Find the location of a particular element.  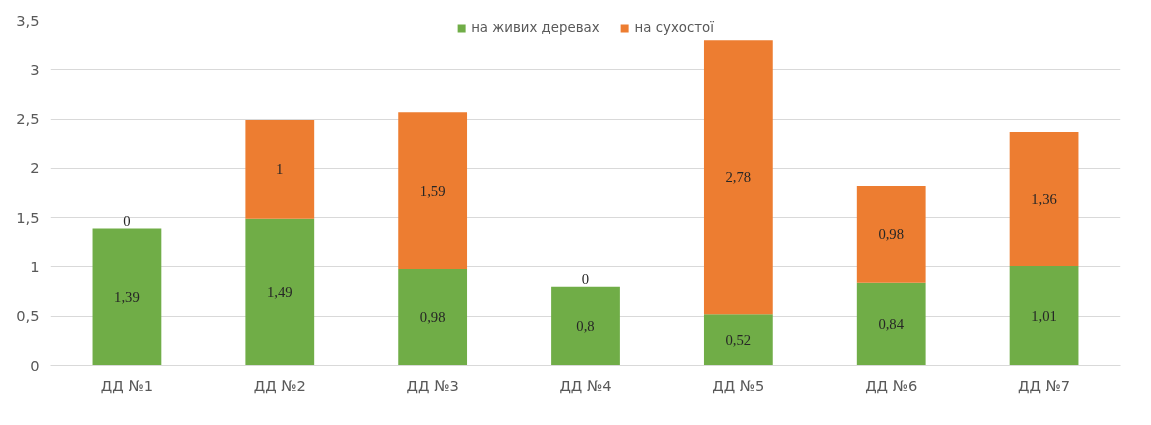

x-tick-label: ДД №2 is located at coordinates (279, 385).